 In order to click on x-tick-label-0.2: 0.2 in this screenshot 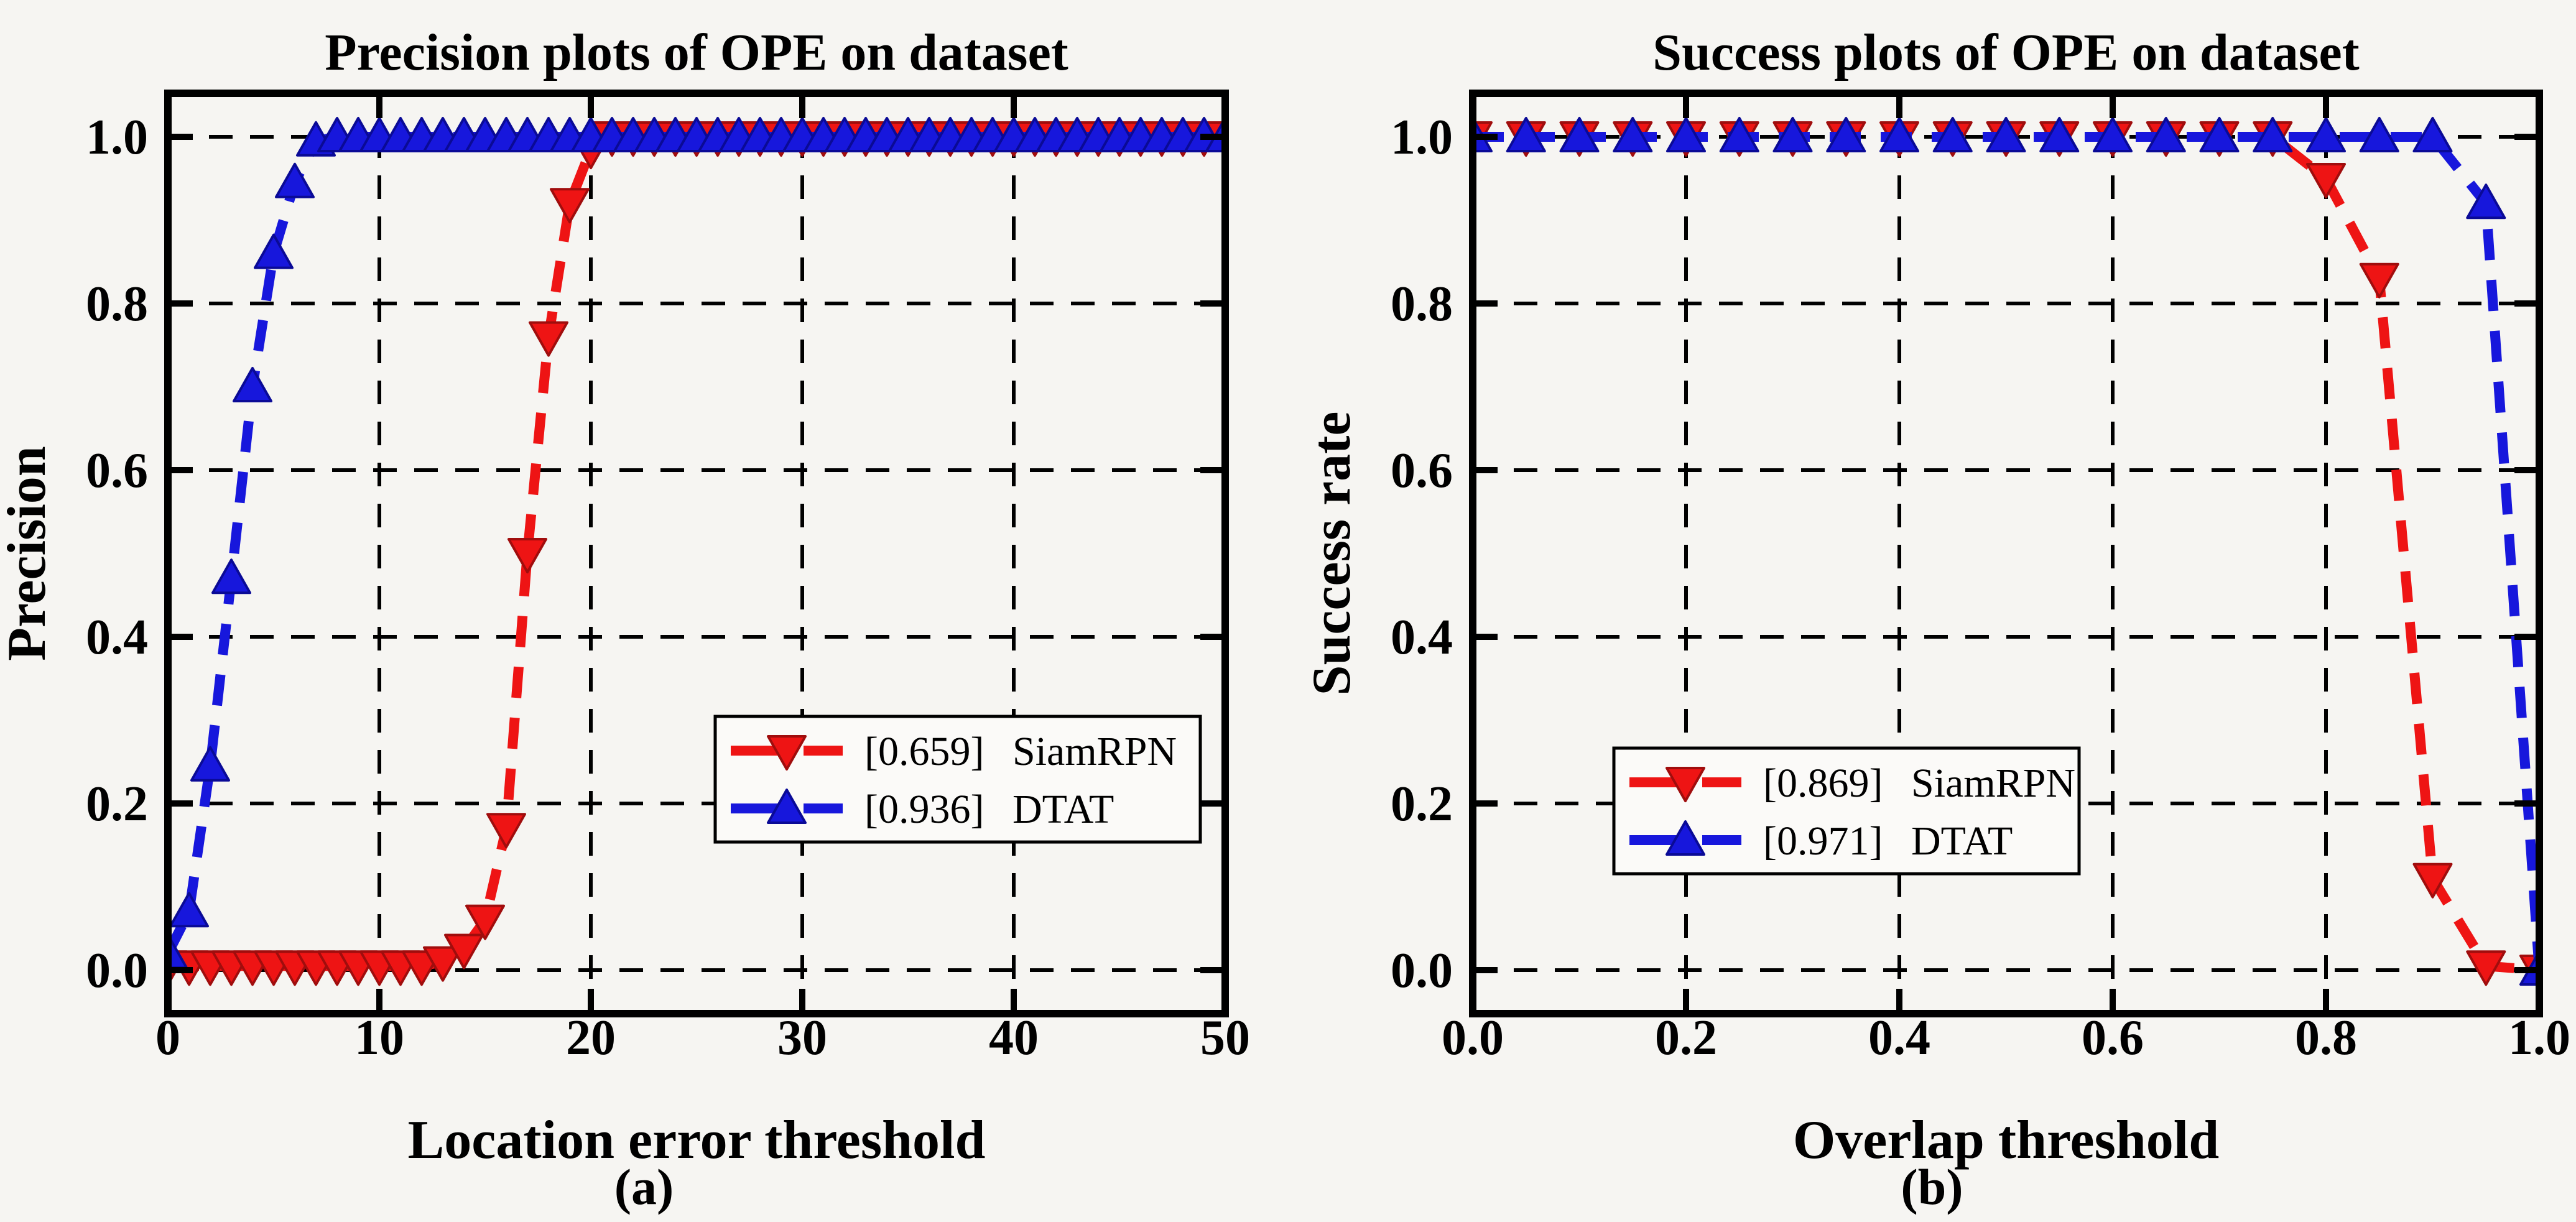, I will do `click(1686, 1038)`.